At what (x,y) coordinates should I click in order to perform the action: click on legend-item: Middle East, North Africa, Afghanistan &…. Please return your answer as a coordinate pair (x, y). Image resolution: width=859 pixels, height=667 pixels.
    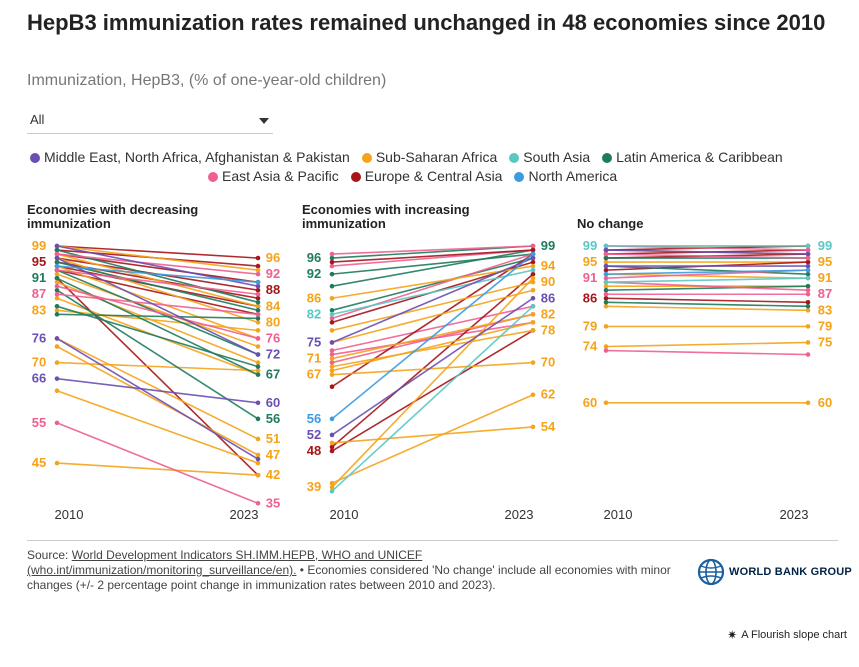
    Looking at the image, I should click on (190, 157).